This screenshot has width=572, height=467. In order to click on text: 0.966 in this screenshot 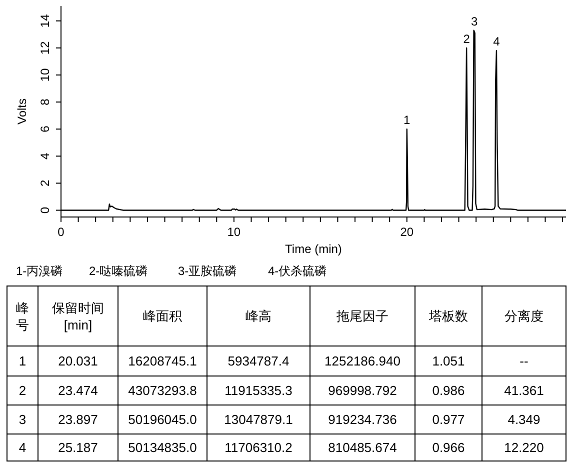, I will do `click(448, 447)`.